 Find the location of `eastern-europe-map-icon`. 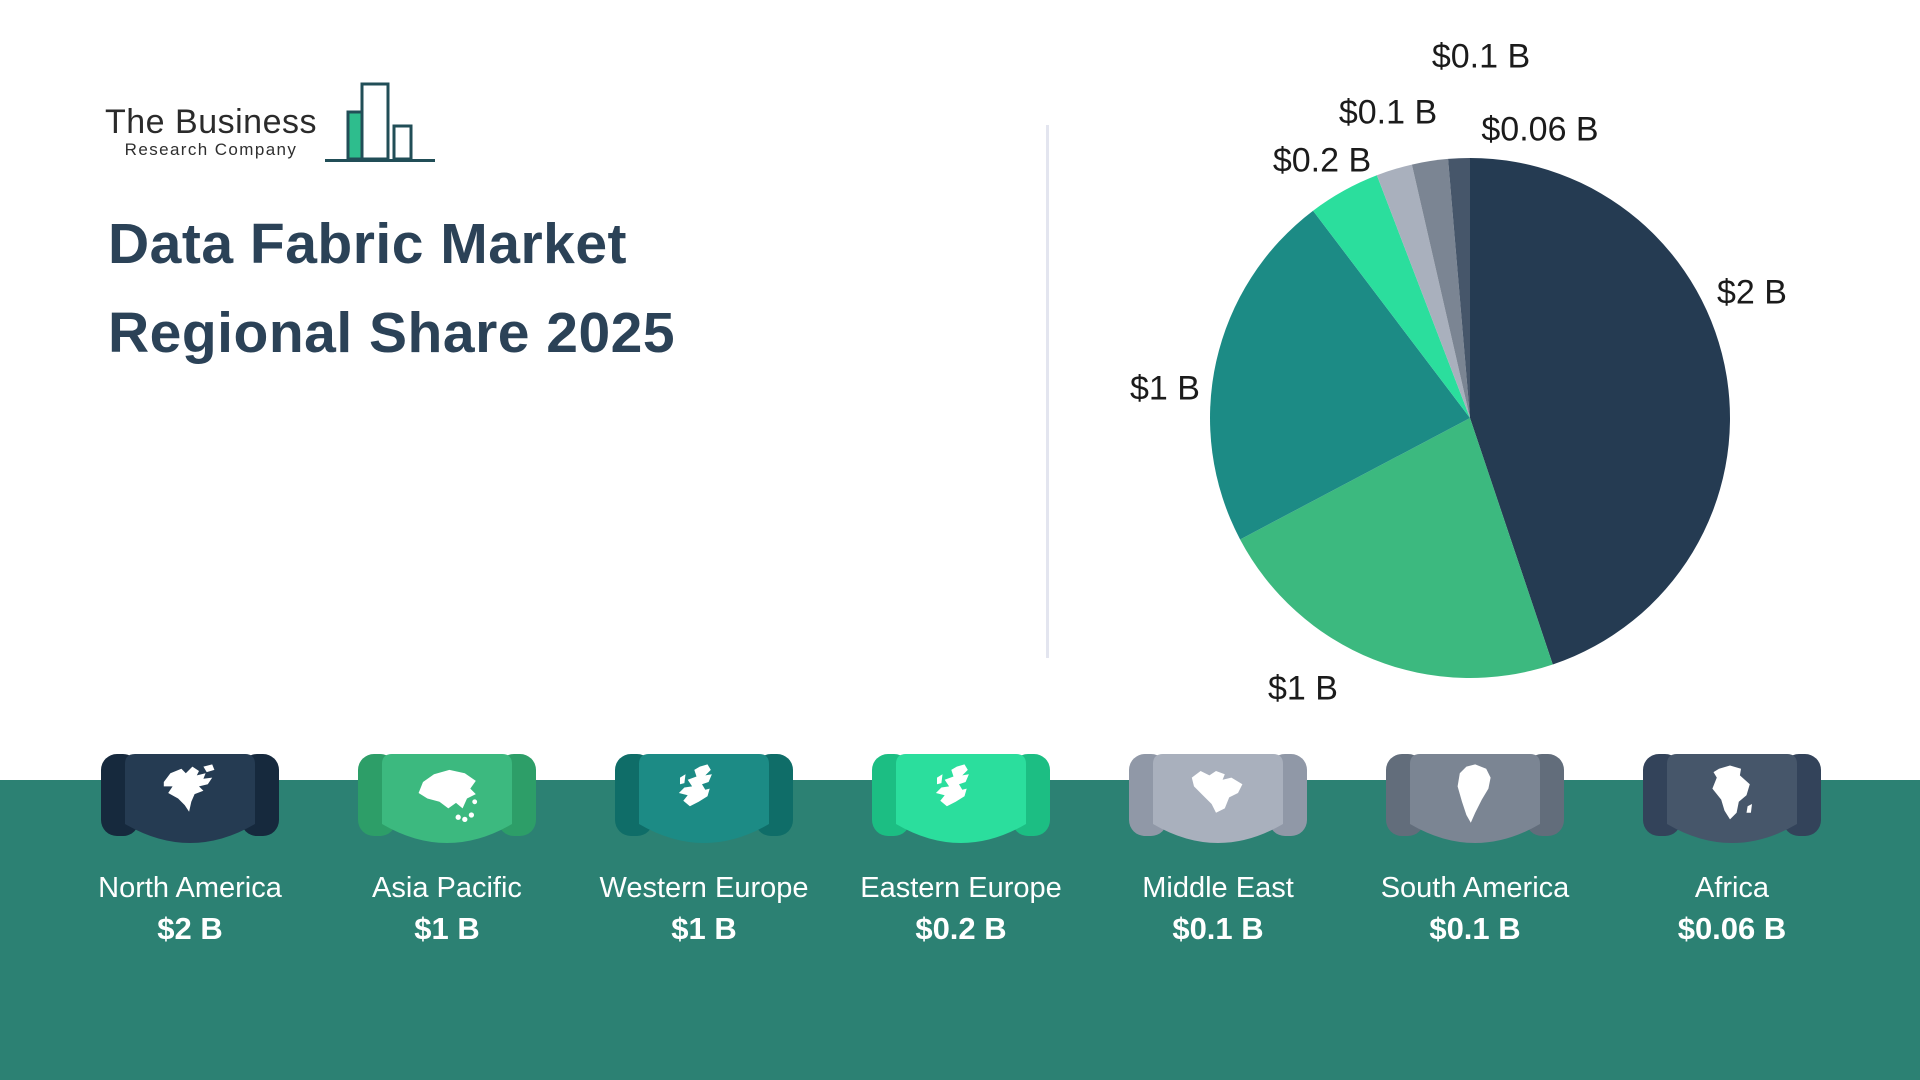

eastern-europe-map-icon is located at coordinates (952, 785).